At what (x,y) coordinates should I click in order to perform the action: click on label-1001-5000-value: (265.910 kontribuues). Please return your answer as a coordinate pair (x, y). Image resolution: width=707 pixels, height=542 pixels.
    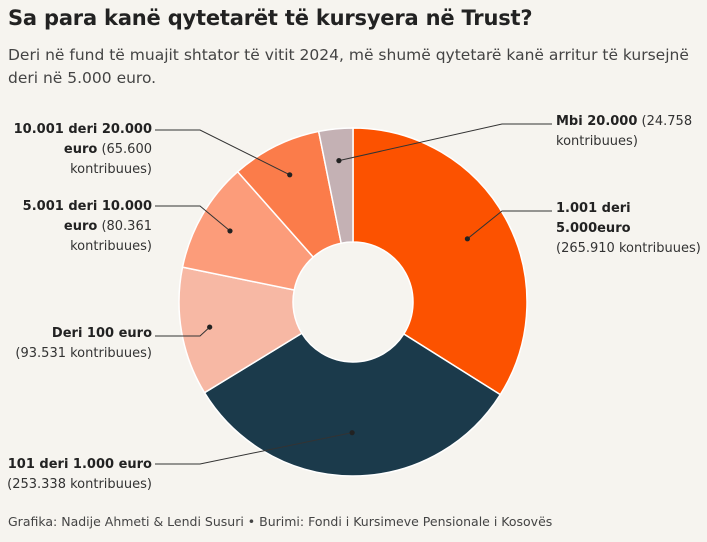
    Looking at the image, I should click on (628, 248).